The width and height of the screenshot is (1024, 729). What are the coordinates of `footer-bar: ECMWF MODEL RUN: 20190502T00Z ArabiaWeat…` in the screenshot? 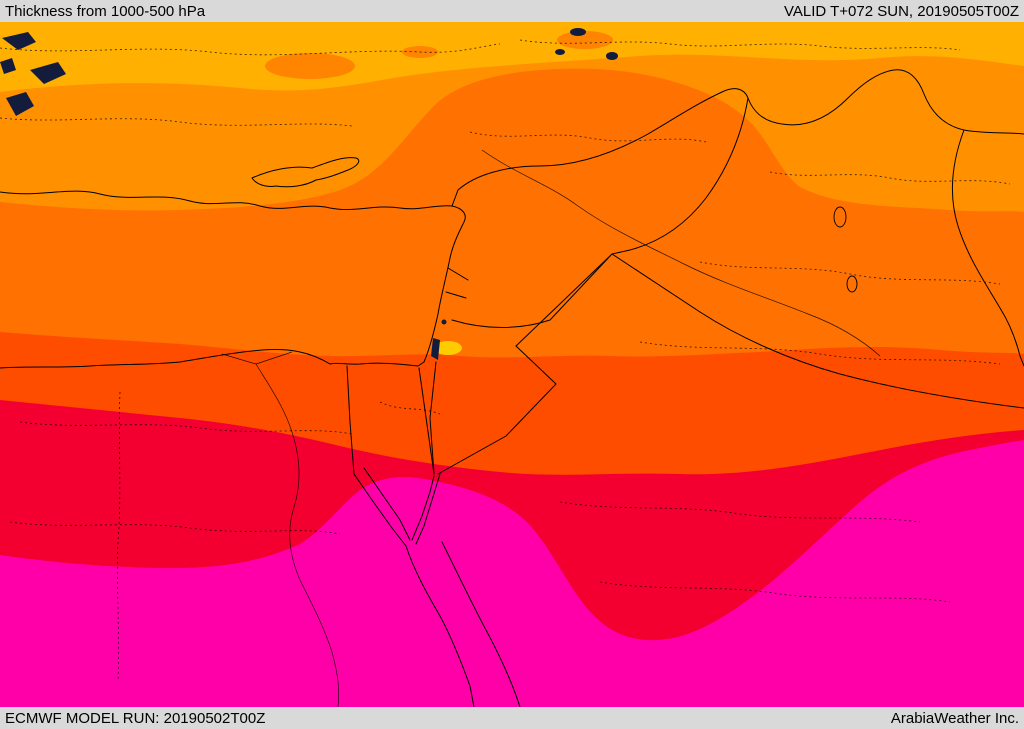 It's located at (512, 718).